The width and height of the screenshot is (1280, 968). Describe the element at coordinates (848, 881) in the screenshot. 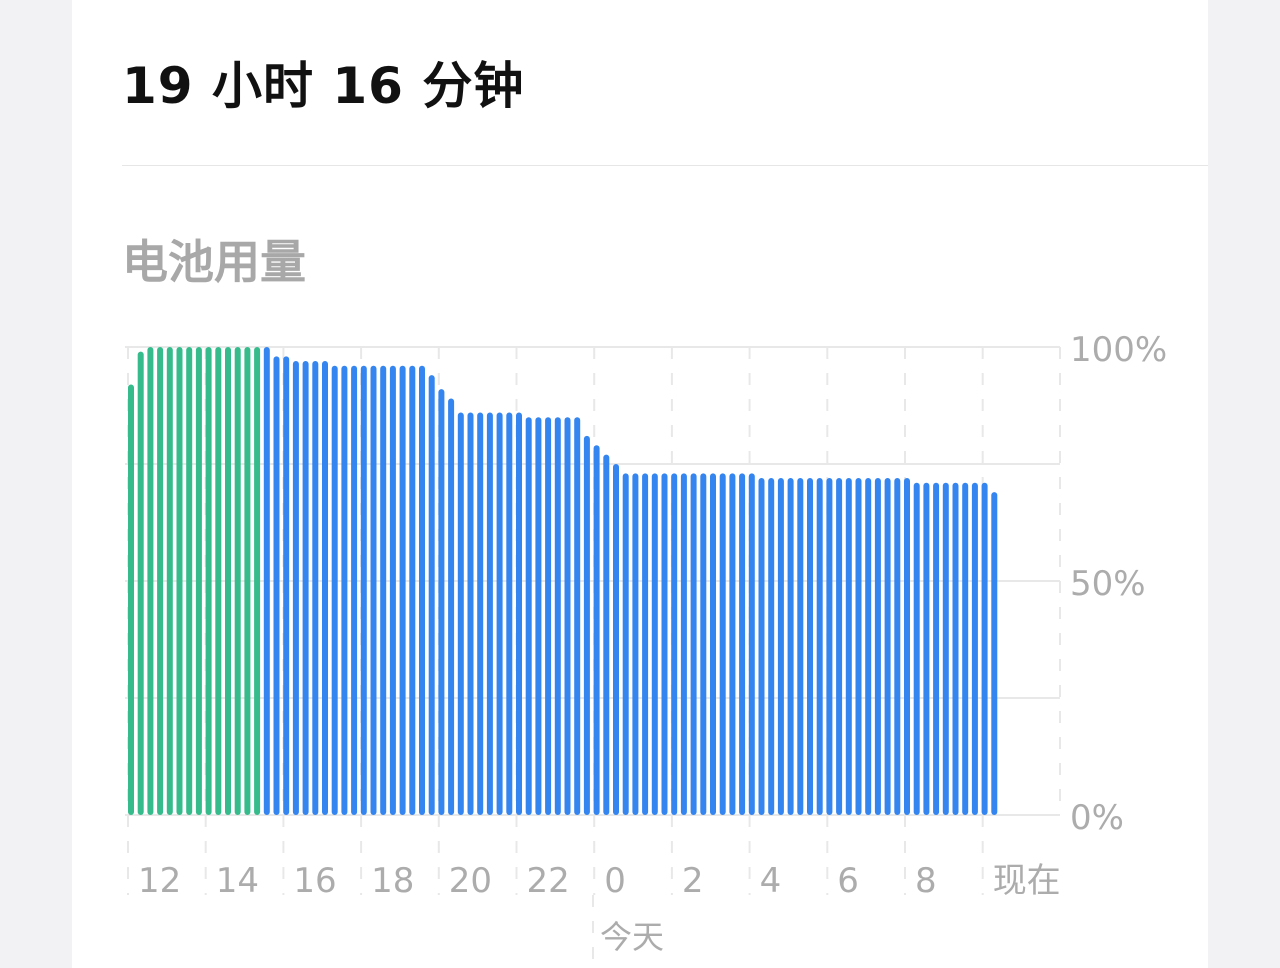

I see `x-tick-label: 6` at that location.